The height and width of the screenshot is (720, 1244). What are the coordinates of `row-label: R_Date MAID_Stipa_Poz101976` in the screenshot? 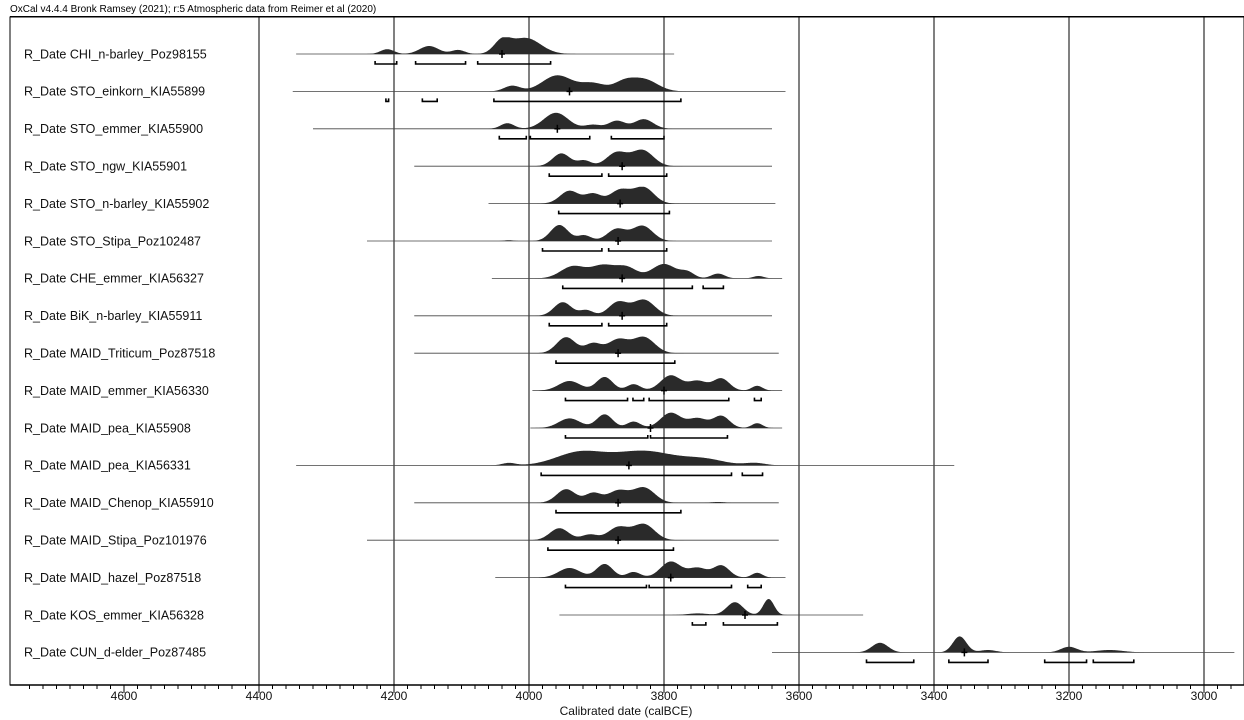 It's located at (115, 540).